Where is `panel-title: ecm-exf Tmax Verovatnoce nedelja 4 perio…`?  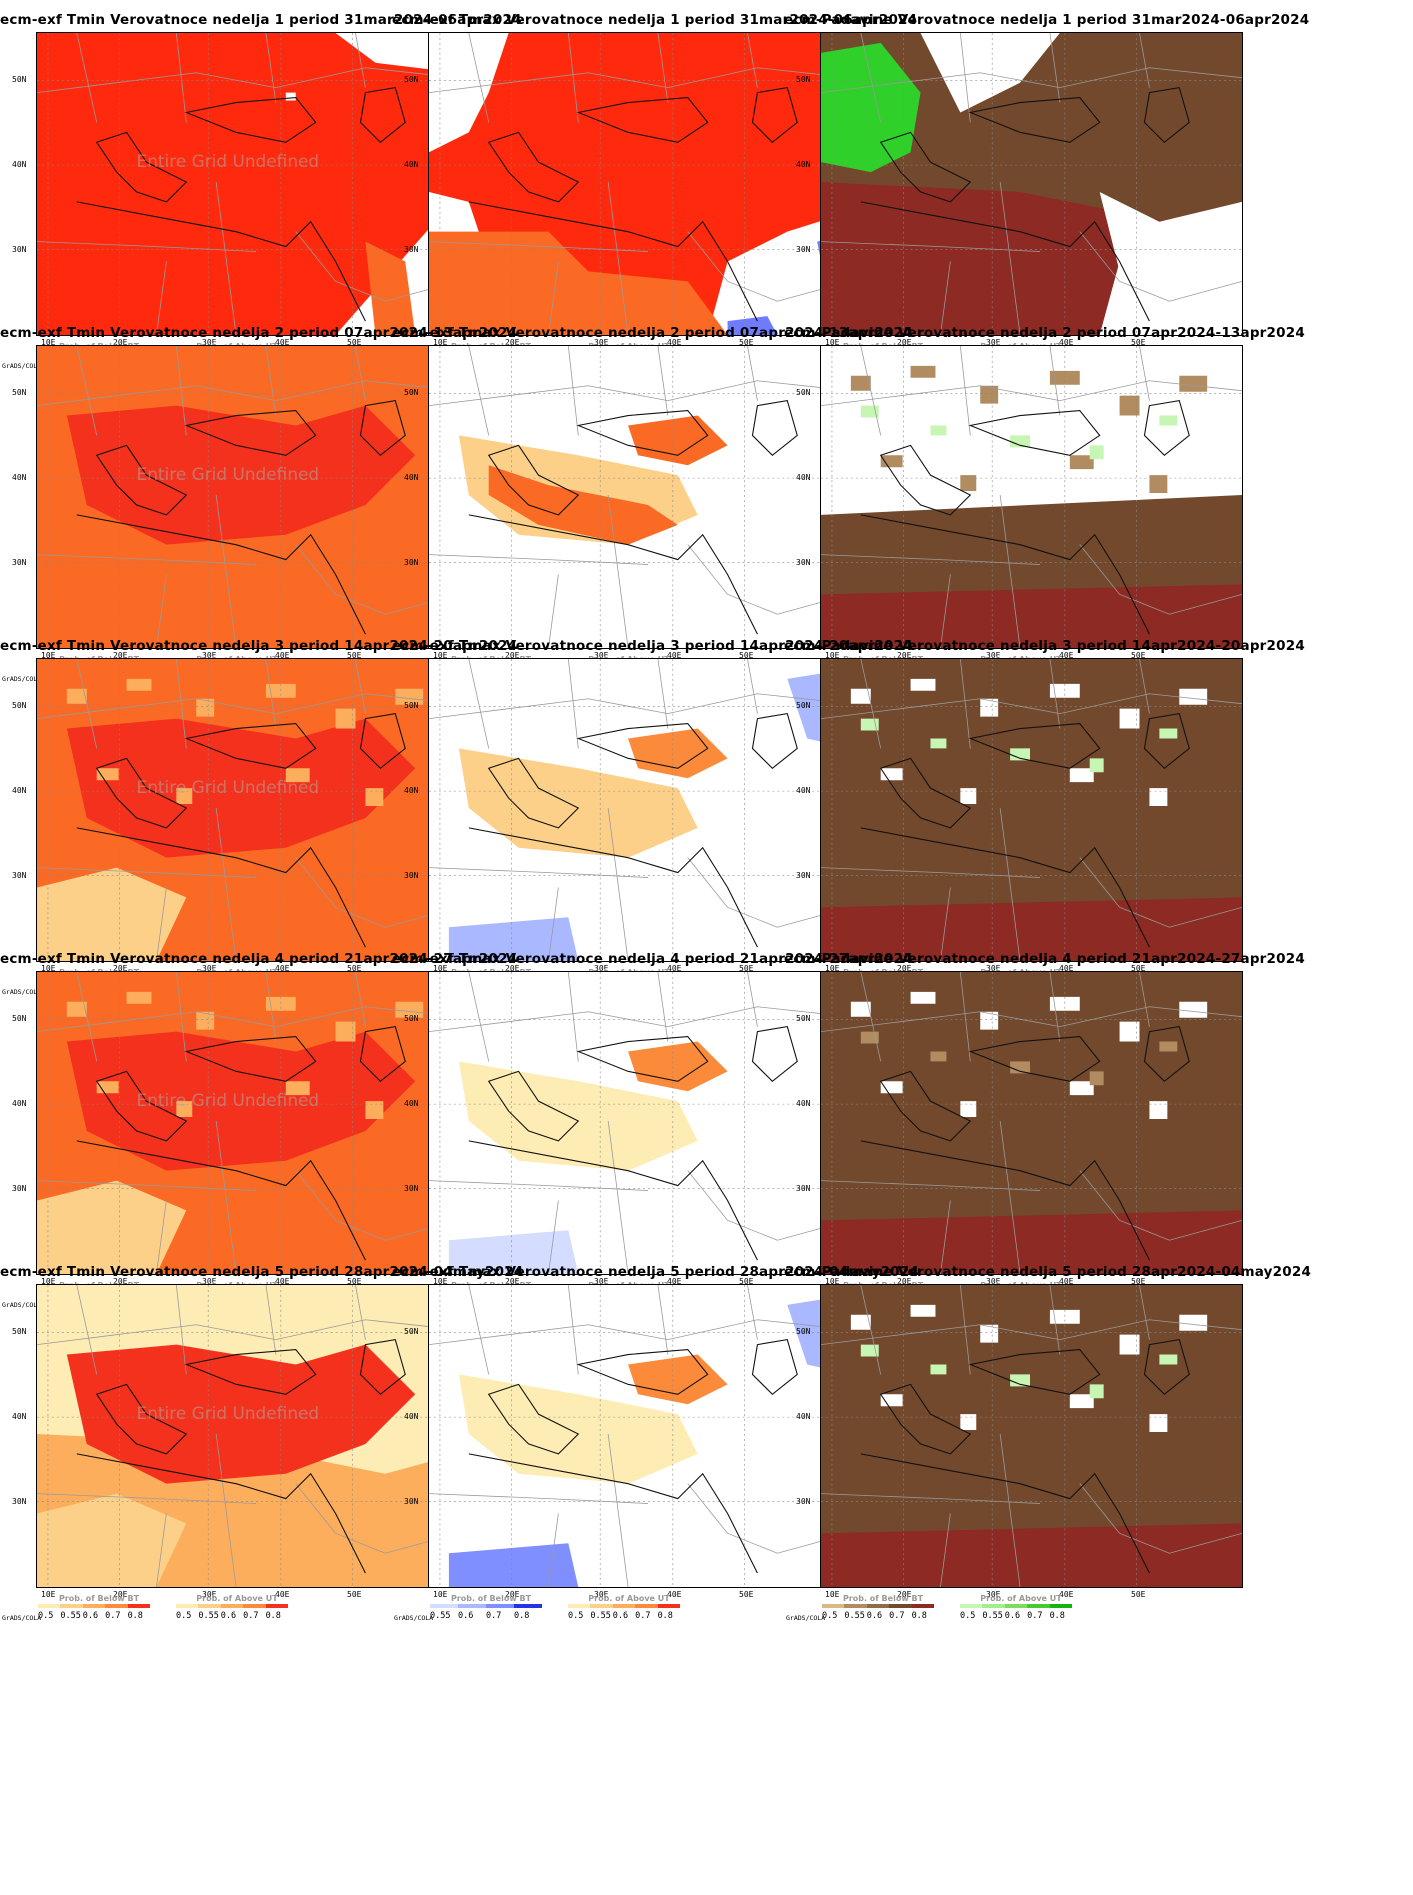
panel-title: ecm-exf Tmax Verovatnoce nedelja 4 perio… is located at coordinates (652, 959).